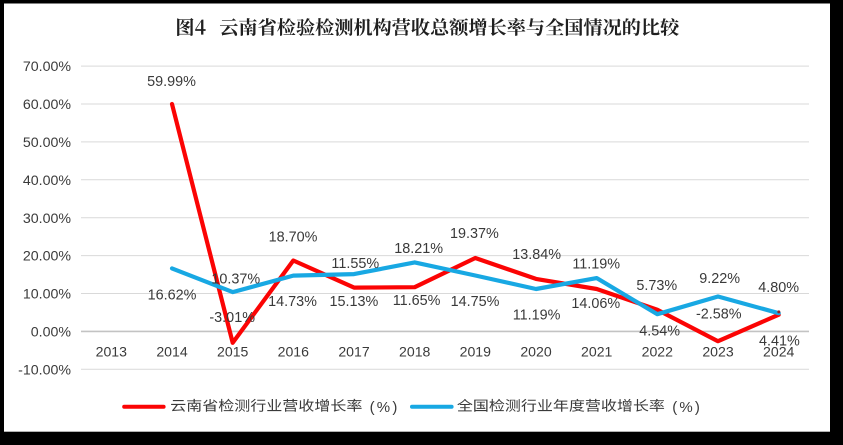  I want to click on svg-text: 2018, so click(415, 352).